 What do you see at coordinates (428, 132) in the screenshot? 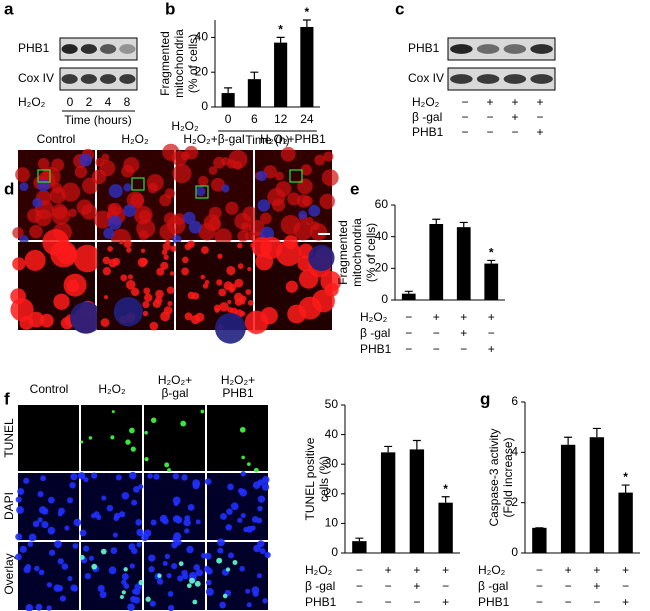
I see `treatment-label: PHB1` at bounding box center [428, 132].